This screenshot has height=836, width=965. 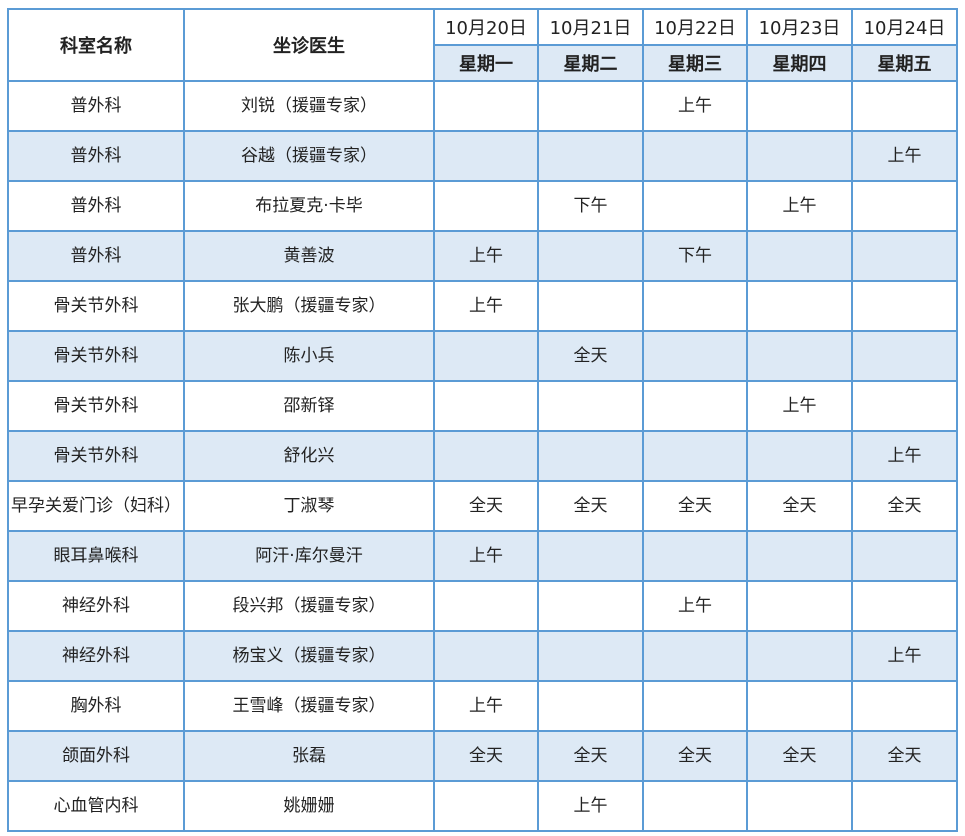 What do you see at coordinates (309, 456) in the screenshot?
I see `doctor-cell: 舒化兴` at bounding box center [309, 456].